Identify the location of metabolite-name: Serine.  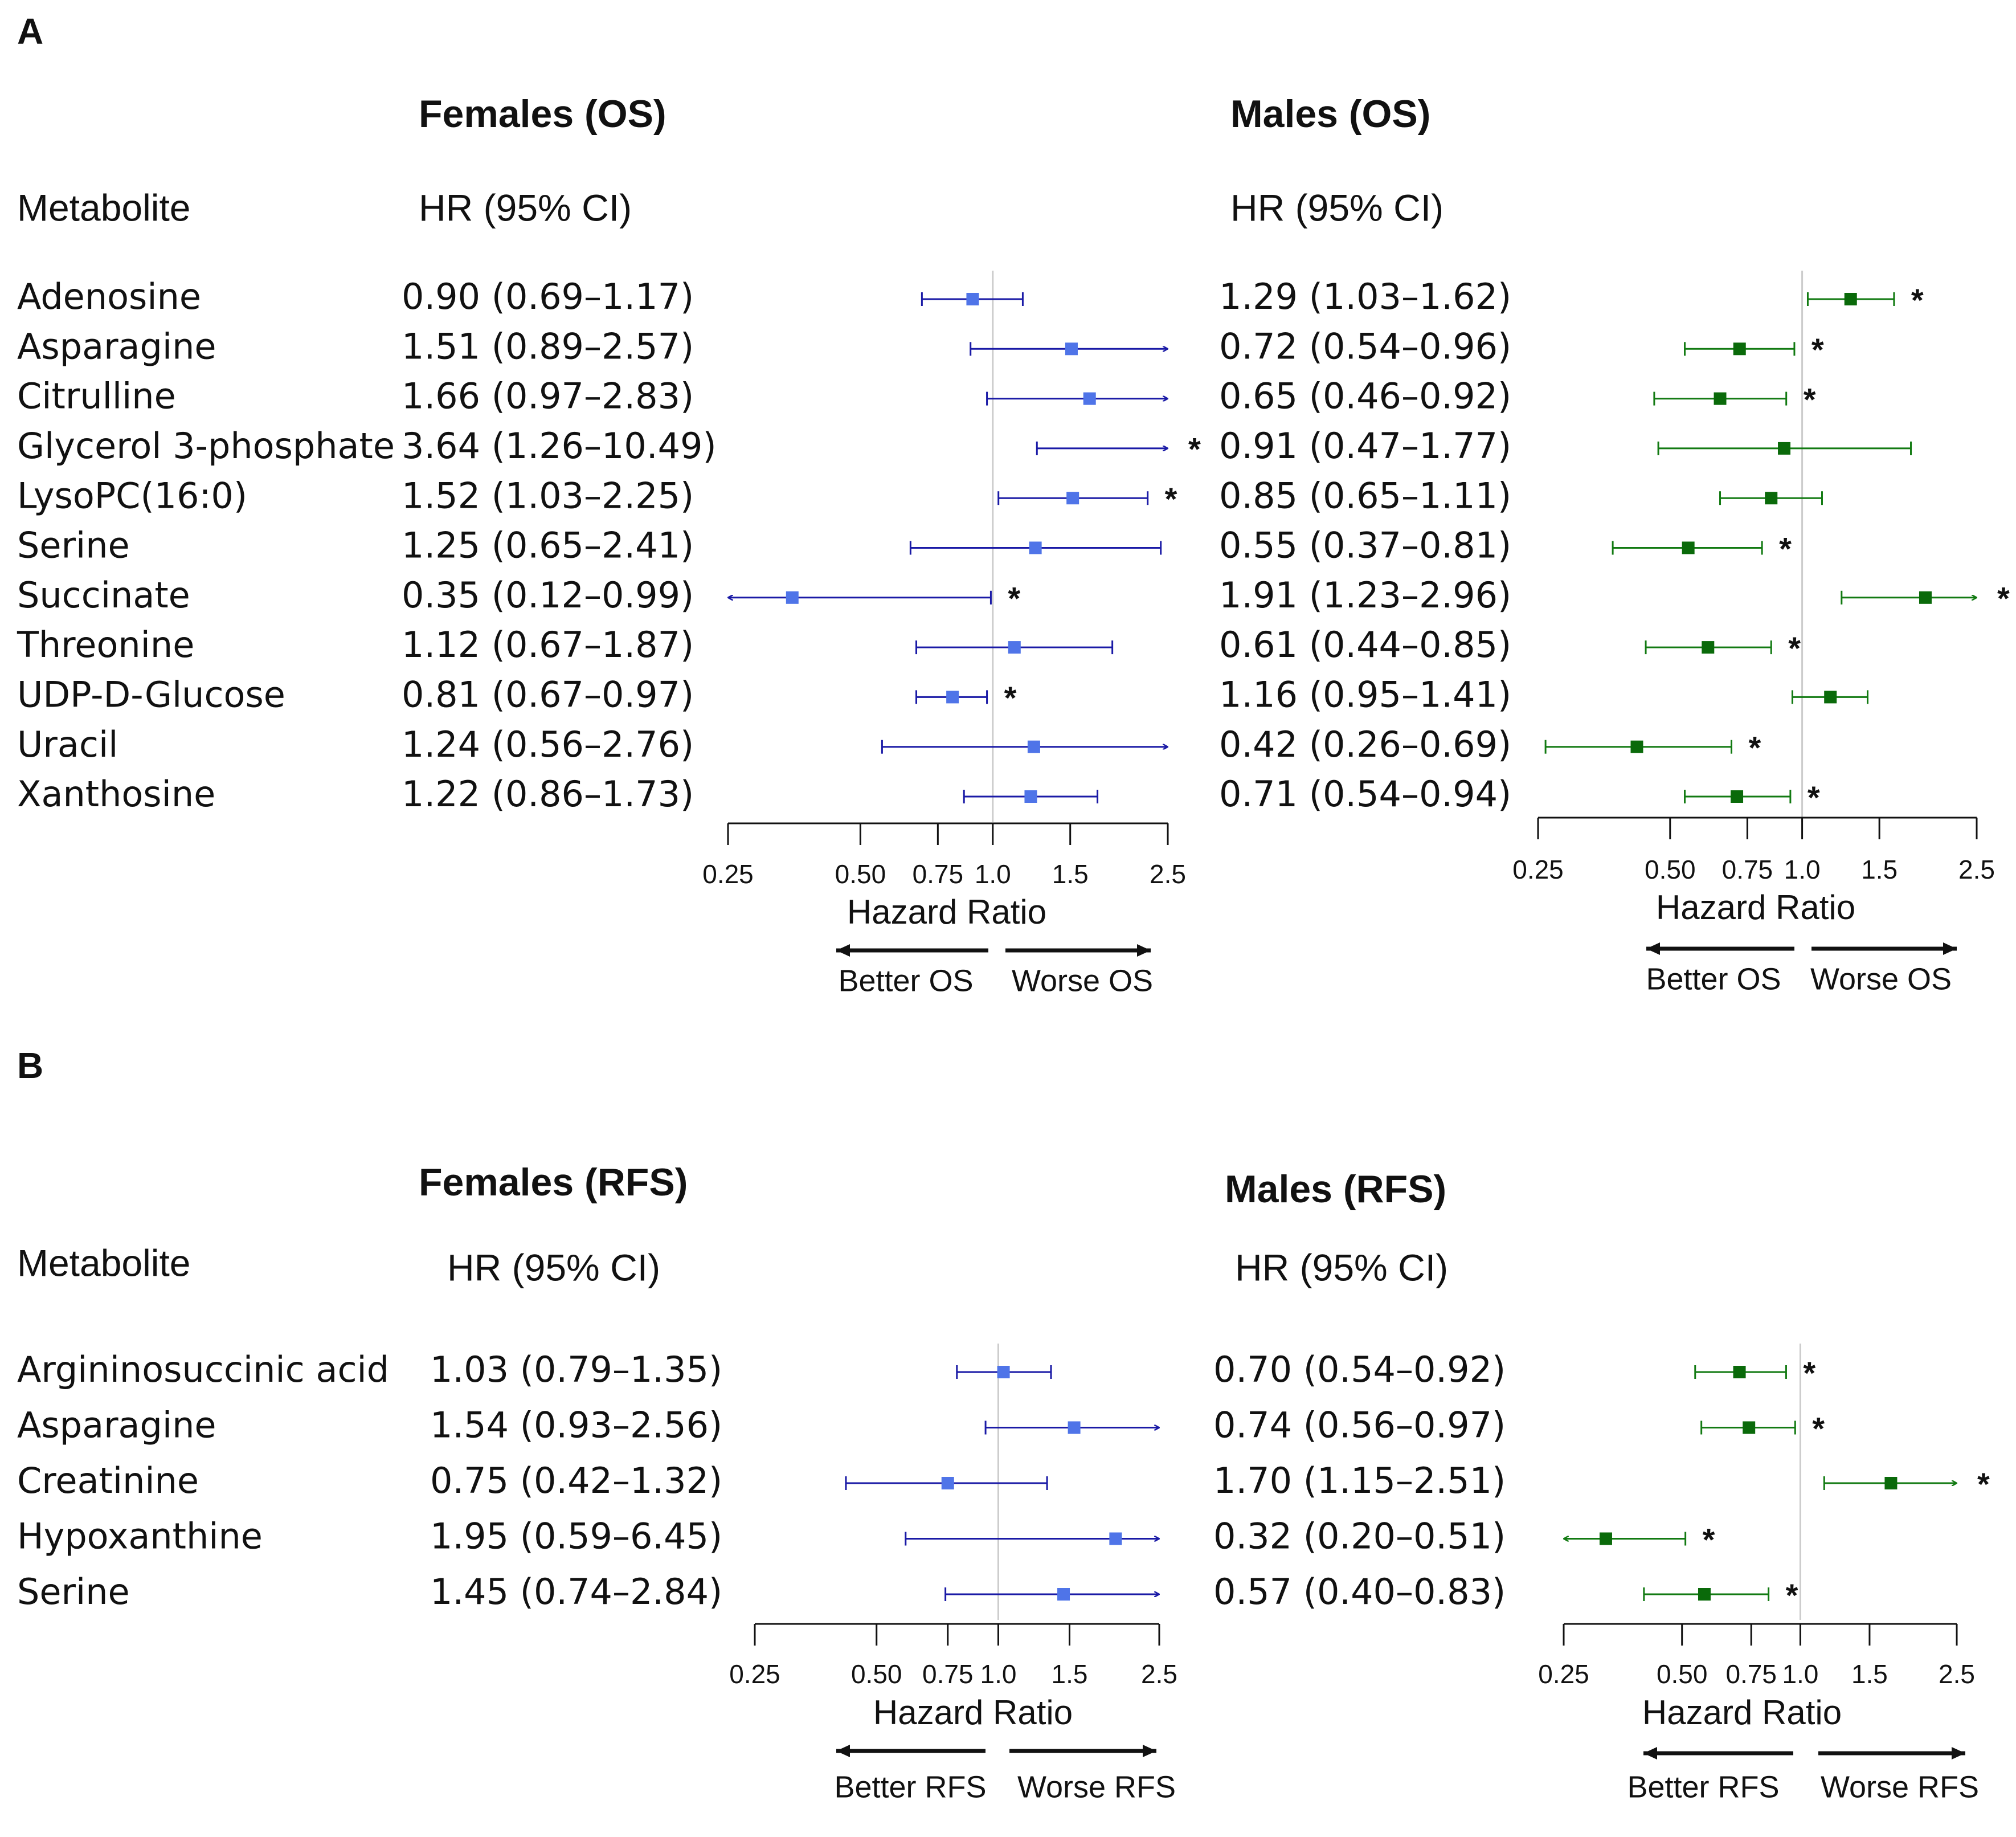
(74, 1592).